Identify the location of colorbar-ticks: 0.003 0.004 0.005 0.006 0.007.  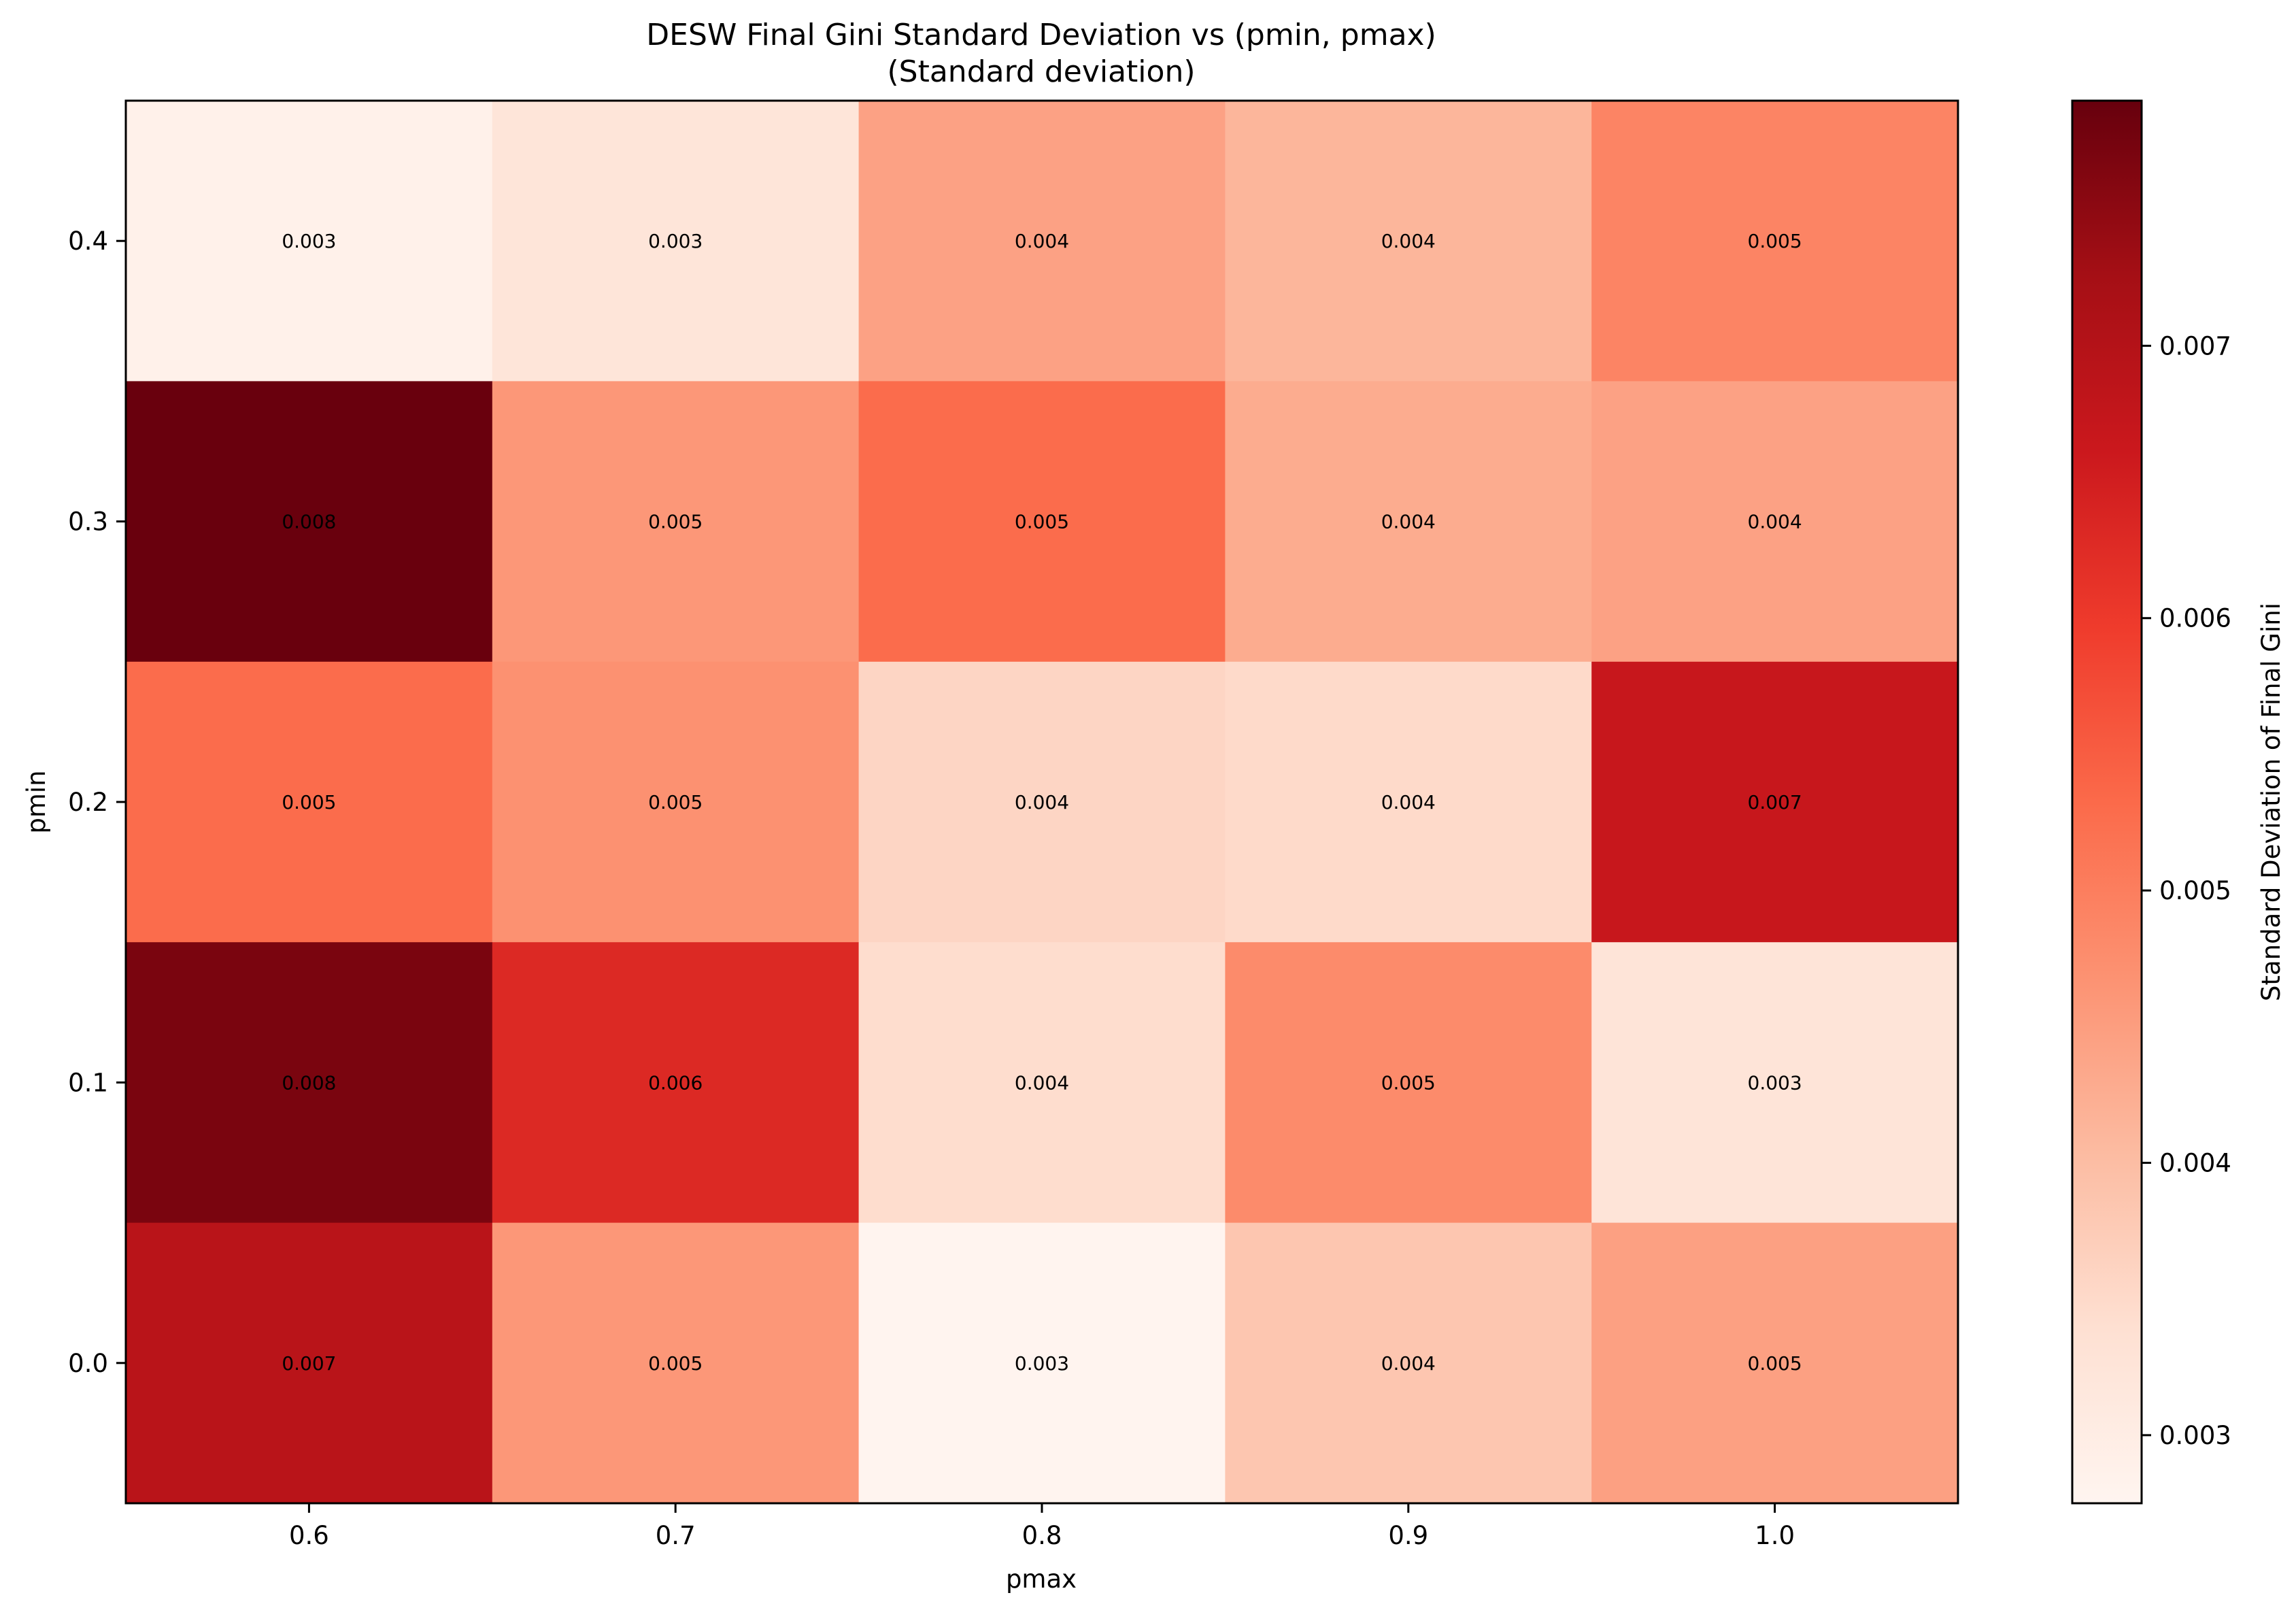
(2186, 890).